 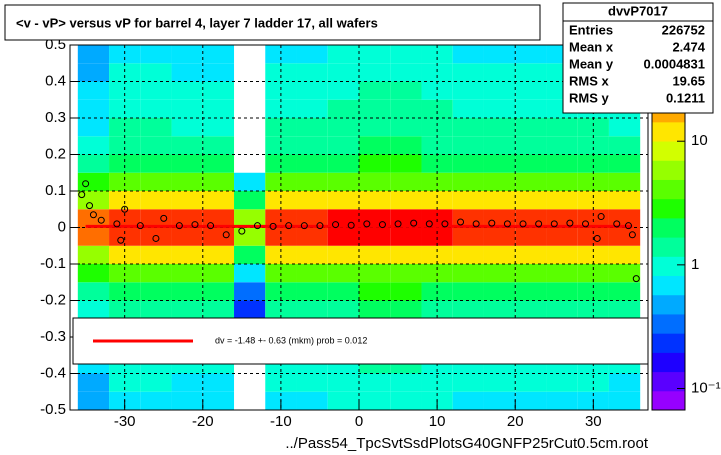 I want to click on y-tick-label: 0.2, so click(x=55, y=153).